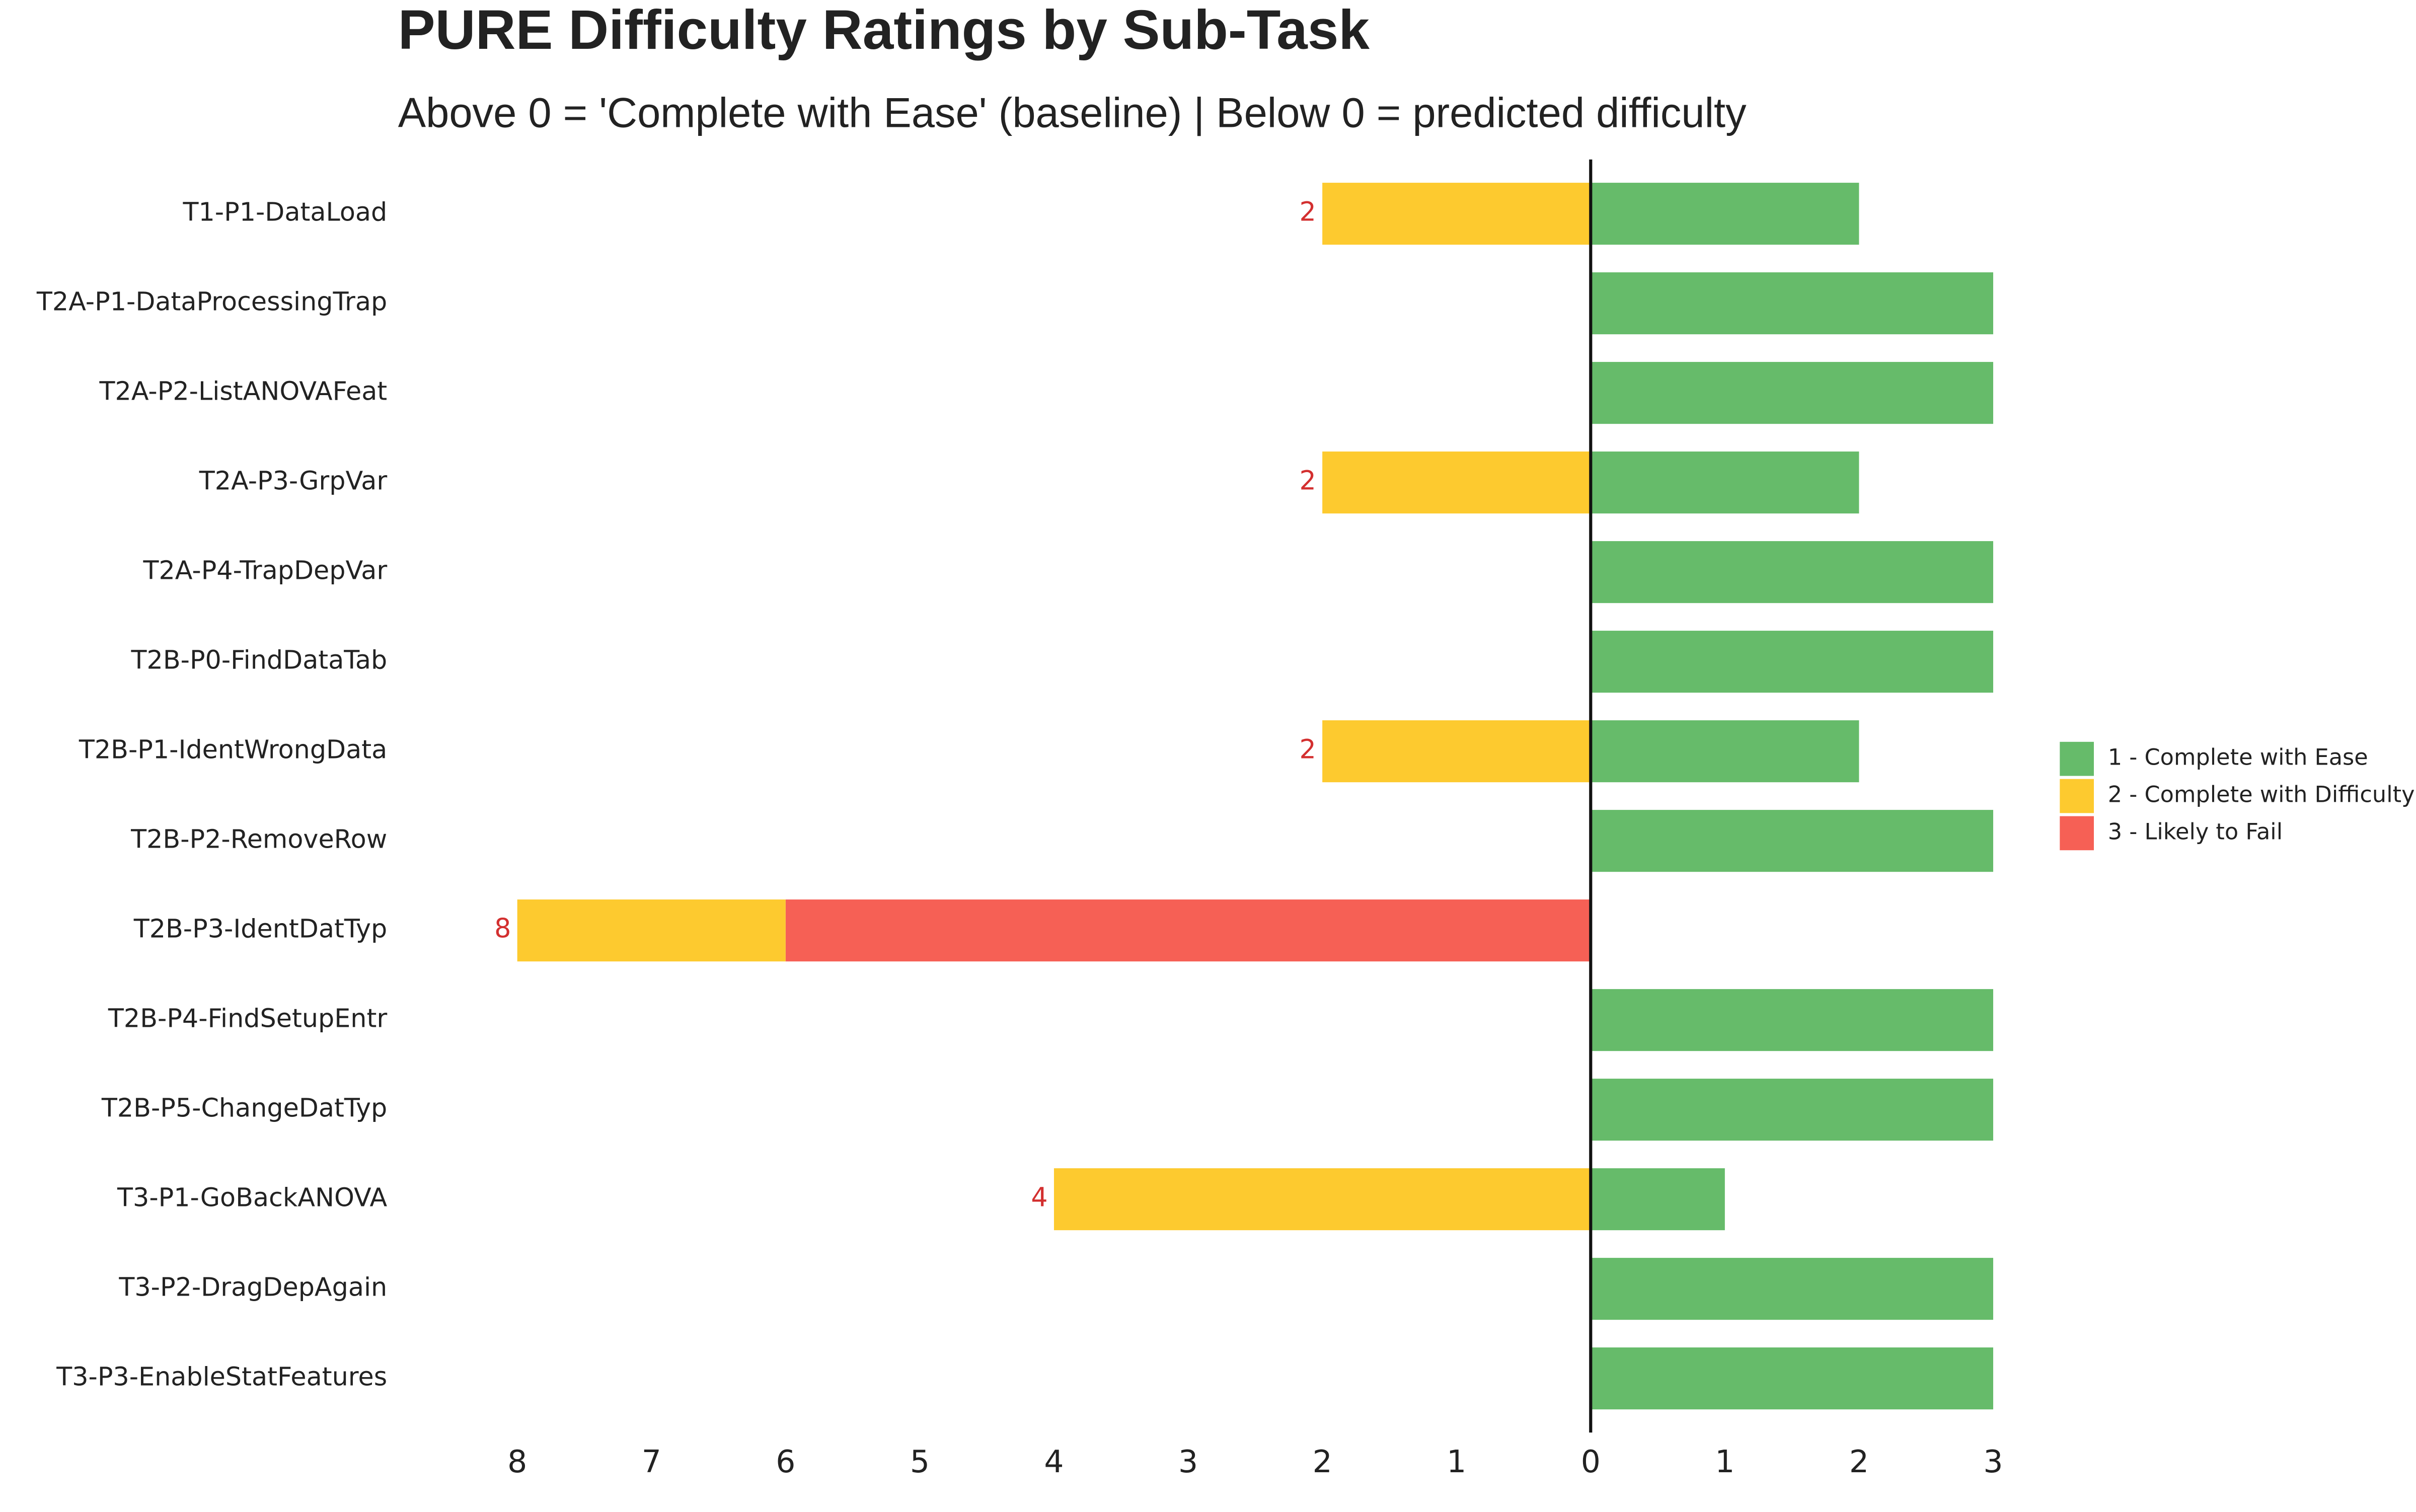  Describe the element at coordinates (884, 30) in the screenshot. I see `chart-title: PURE Difficulty Ratings by Sub-Task` at that location.